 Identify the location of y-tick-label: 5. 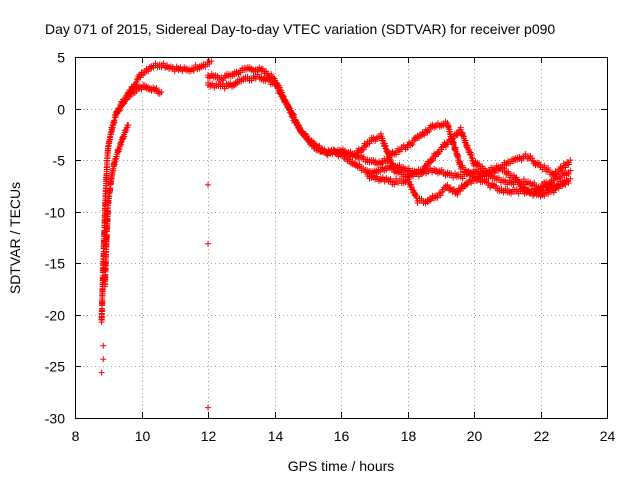
(61, 58).